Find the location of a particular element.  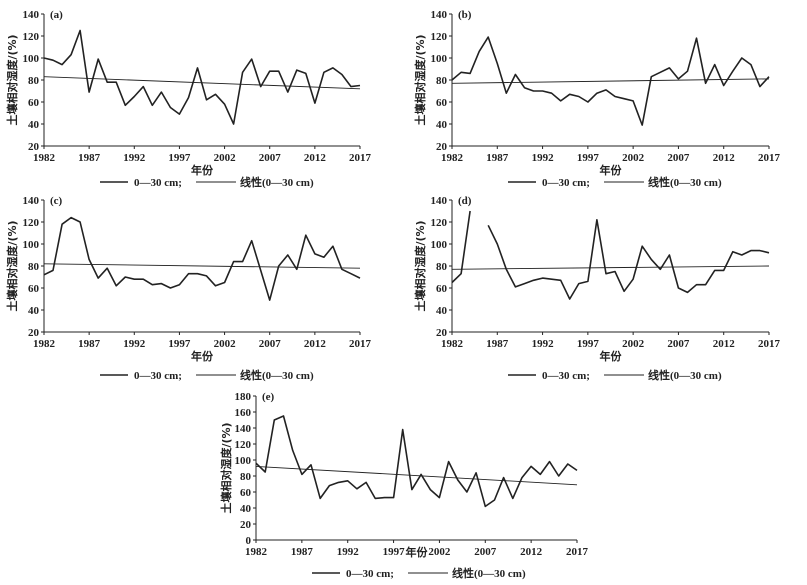

panel-label: (a) is located at coordinates (56, 15).